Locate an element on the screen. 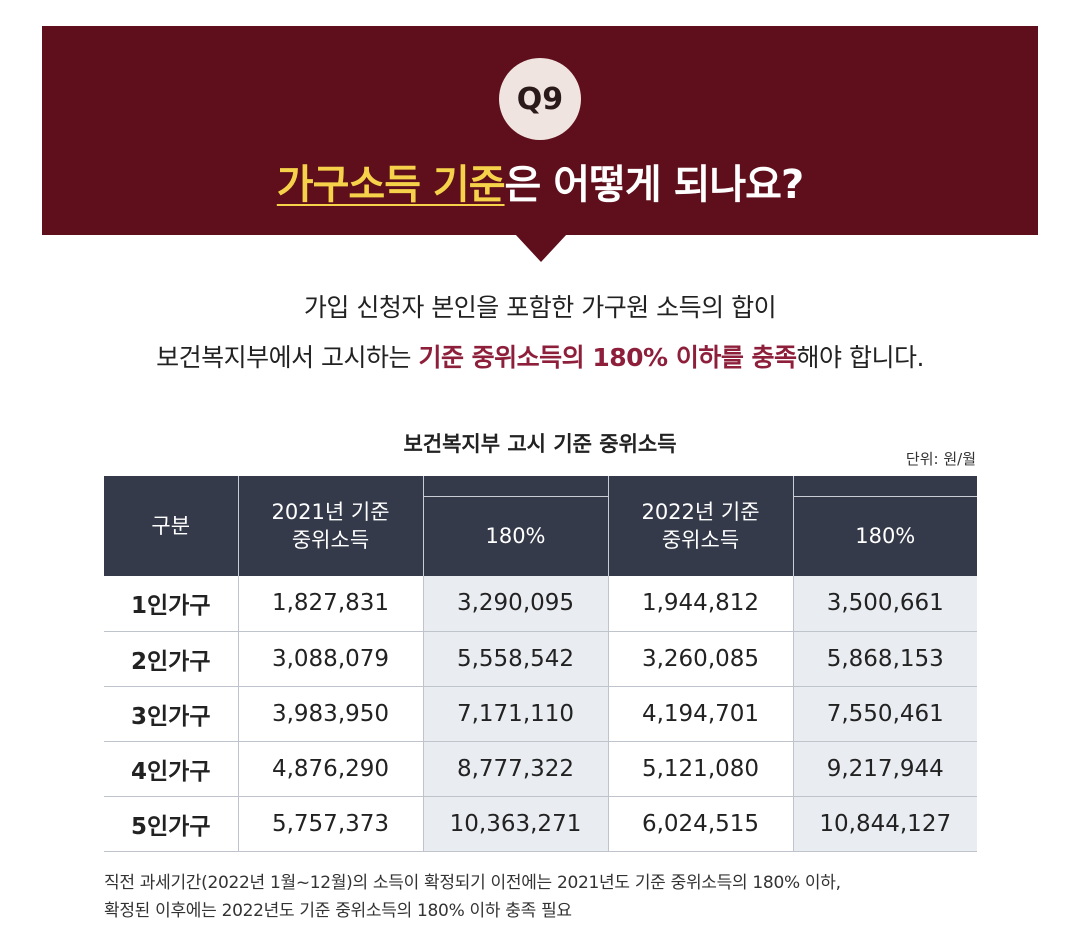 This screenshot has width=1080, height=925. header-2022-median: 2022년 기준 중위소득 is located at coordinates (701, 526).